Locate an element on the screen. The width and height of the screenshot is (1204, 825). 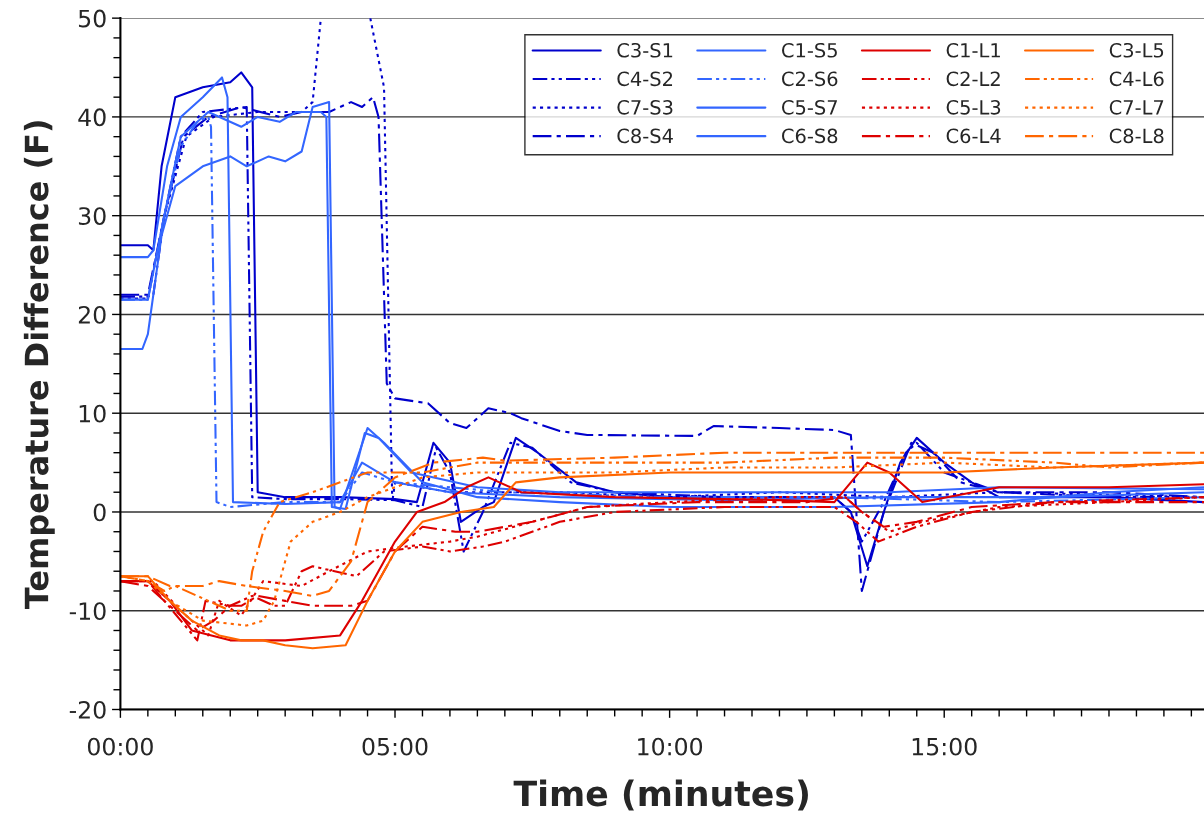
y-tick-label: -20 is located at coordinates (87, 709).